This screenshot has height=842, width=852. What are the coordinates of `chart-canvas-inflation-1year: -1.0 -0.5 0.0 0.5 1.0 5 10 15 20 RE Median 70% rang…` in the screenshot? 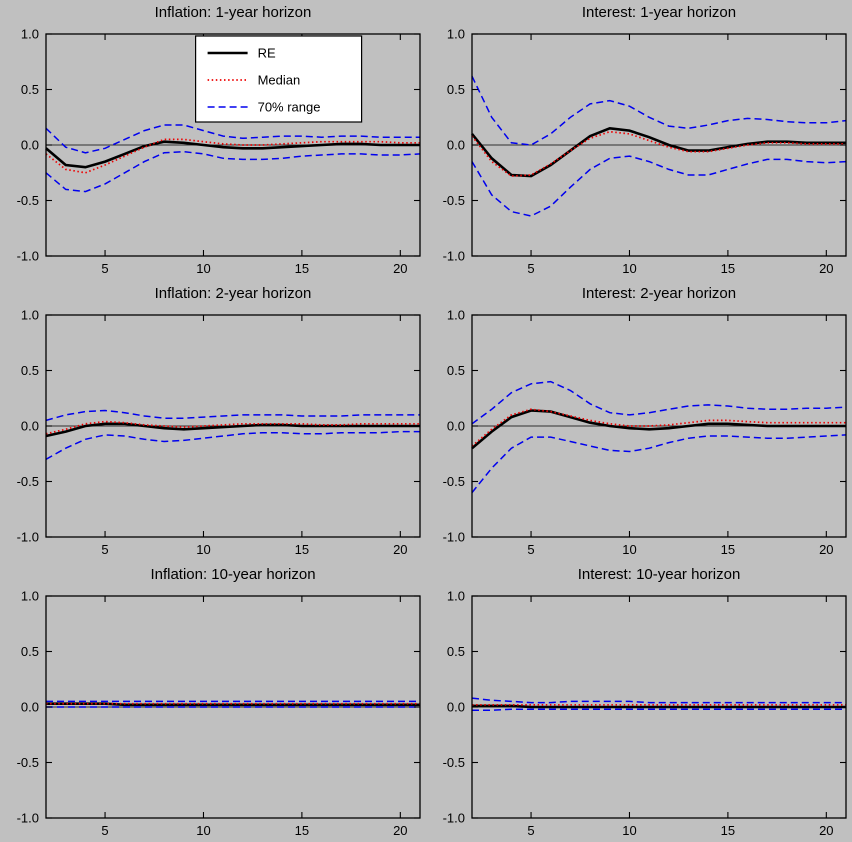 It's located at (219, 151).